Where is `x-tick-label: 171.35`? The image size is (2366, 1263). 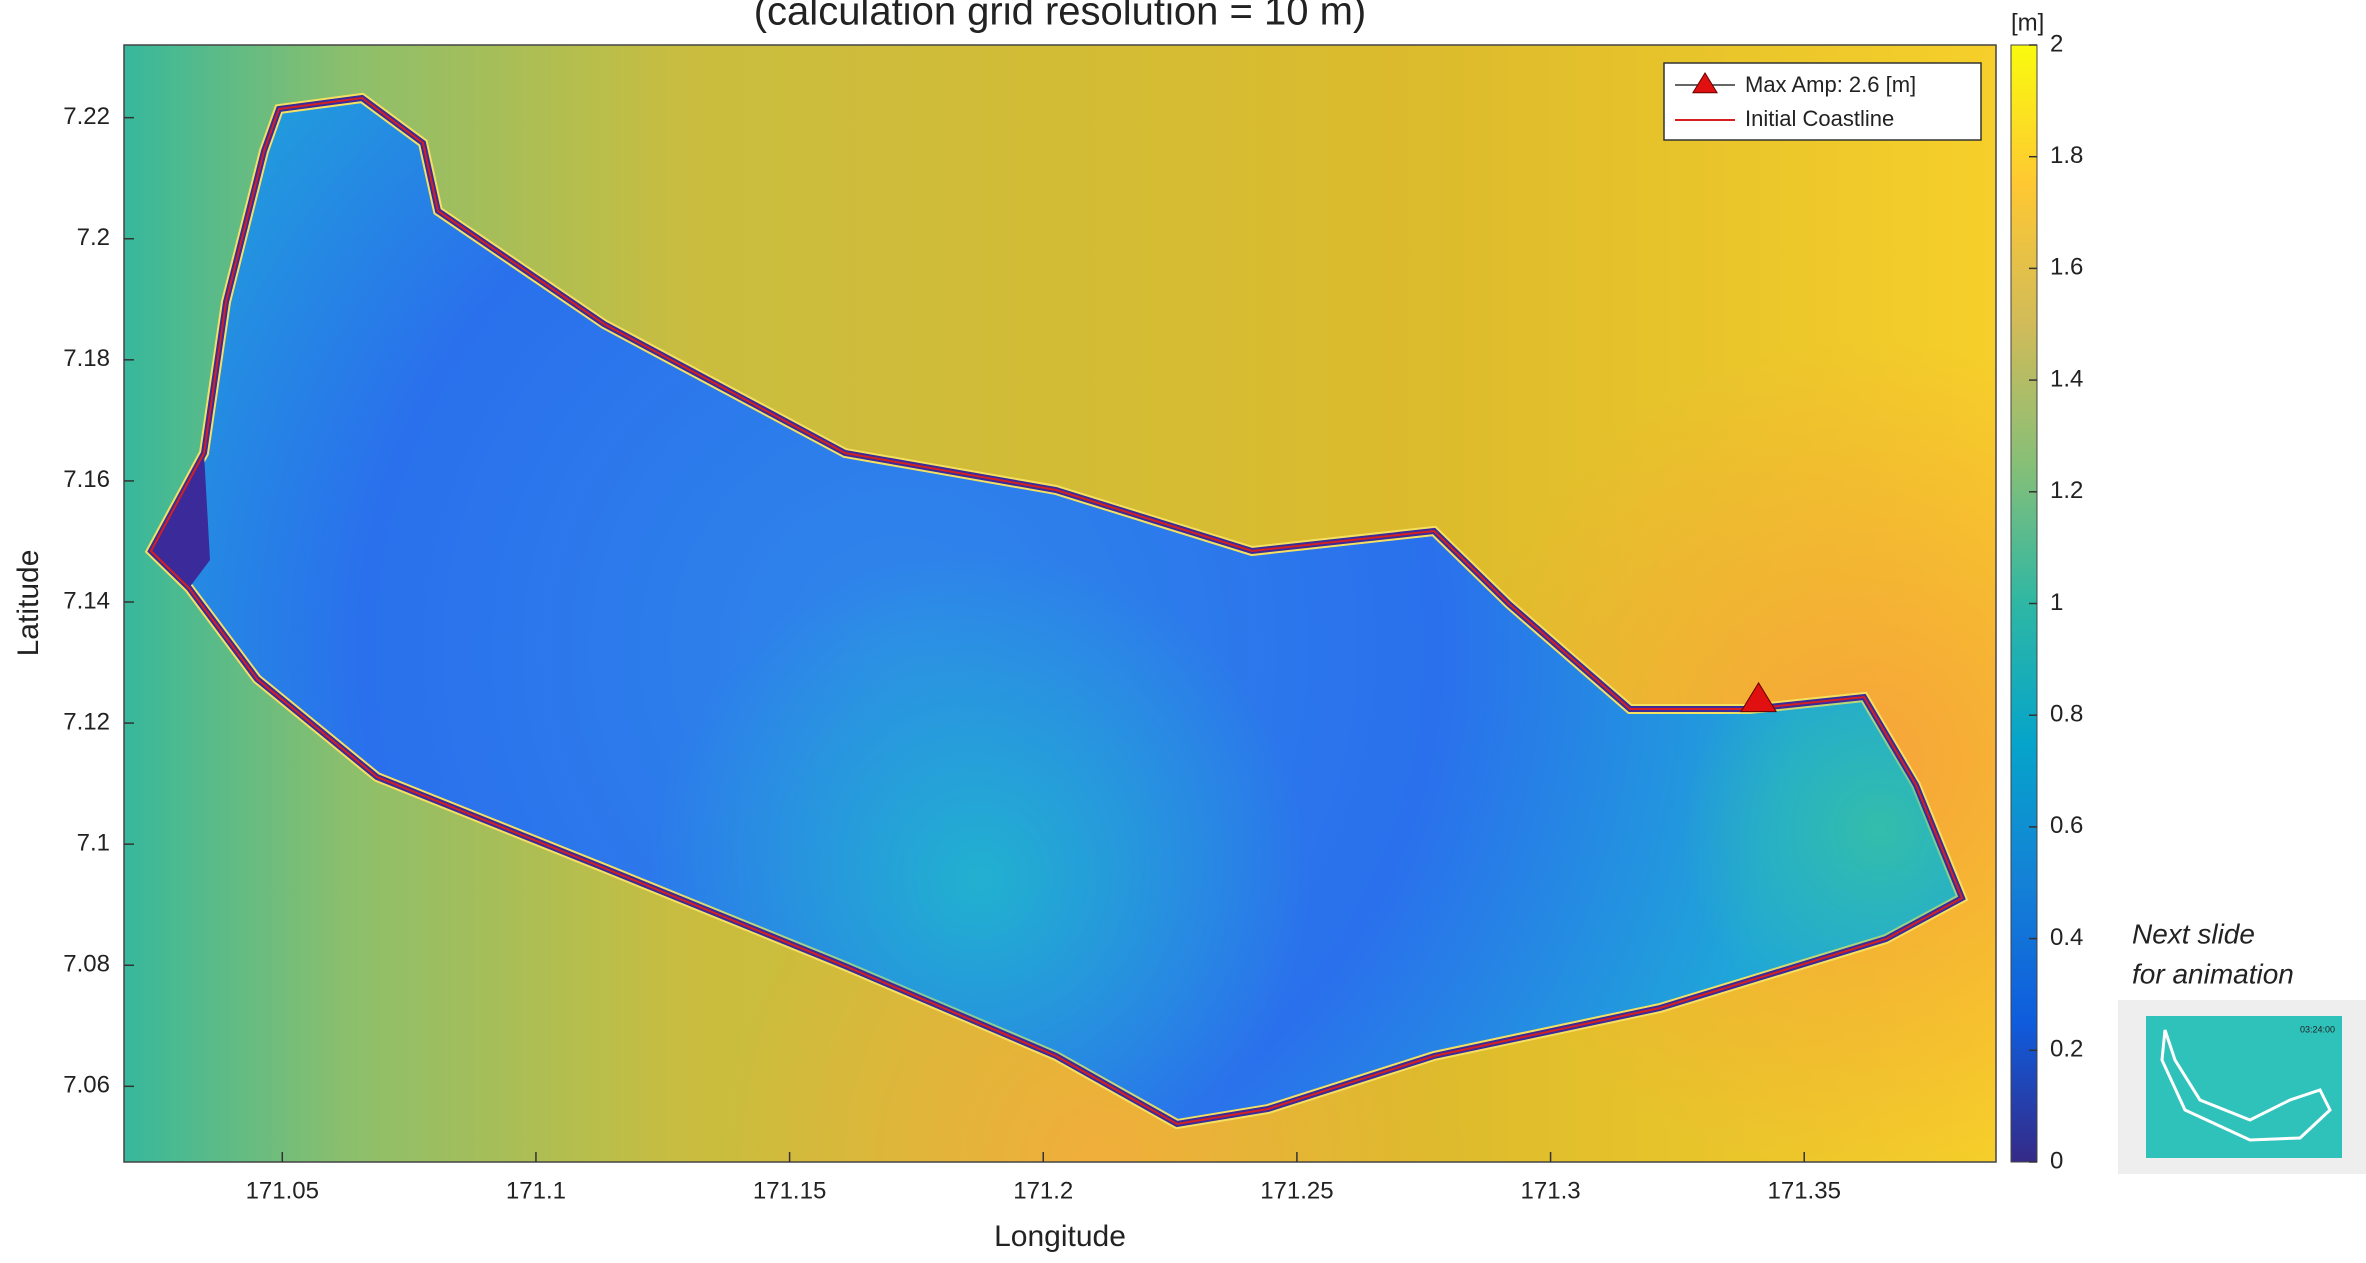
x-tick-label: 171.35 is located at coordinates (1804, 1190).